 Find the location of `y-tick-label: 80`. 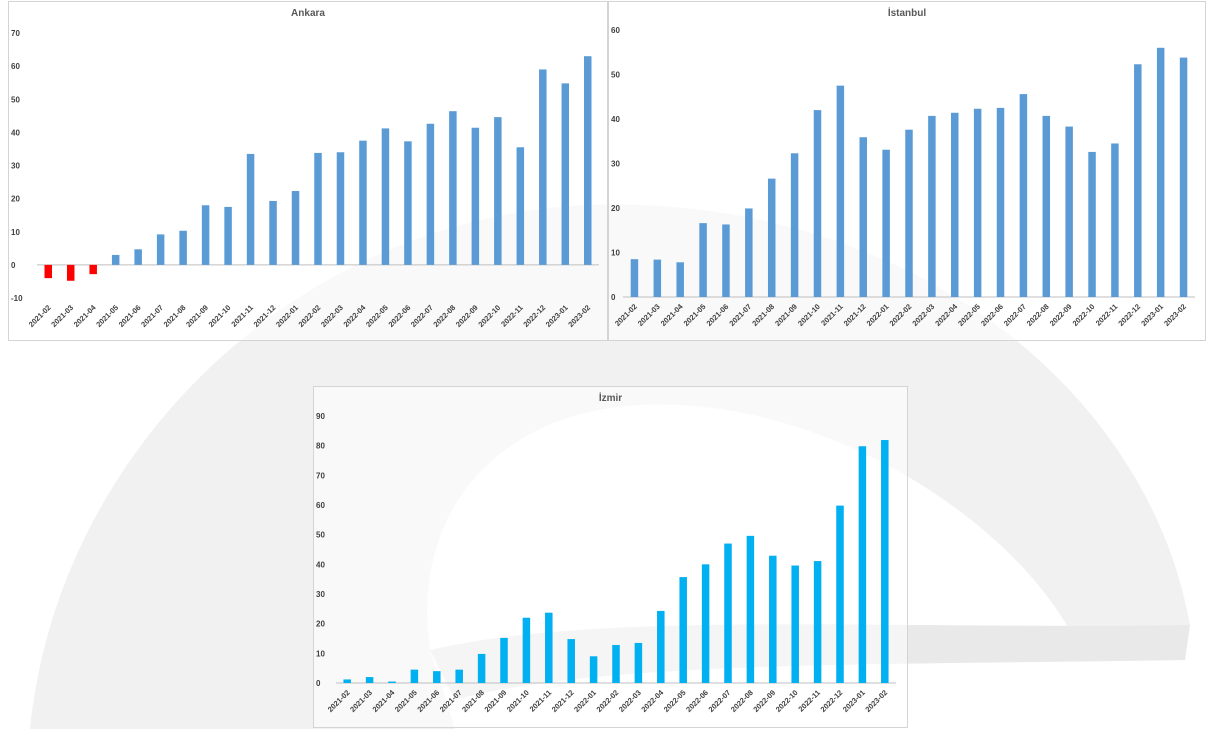

y-tick-label: 80 is located at coordinates (320, 446).